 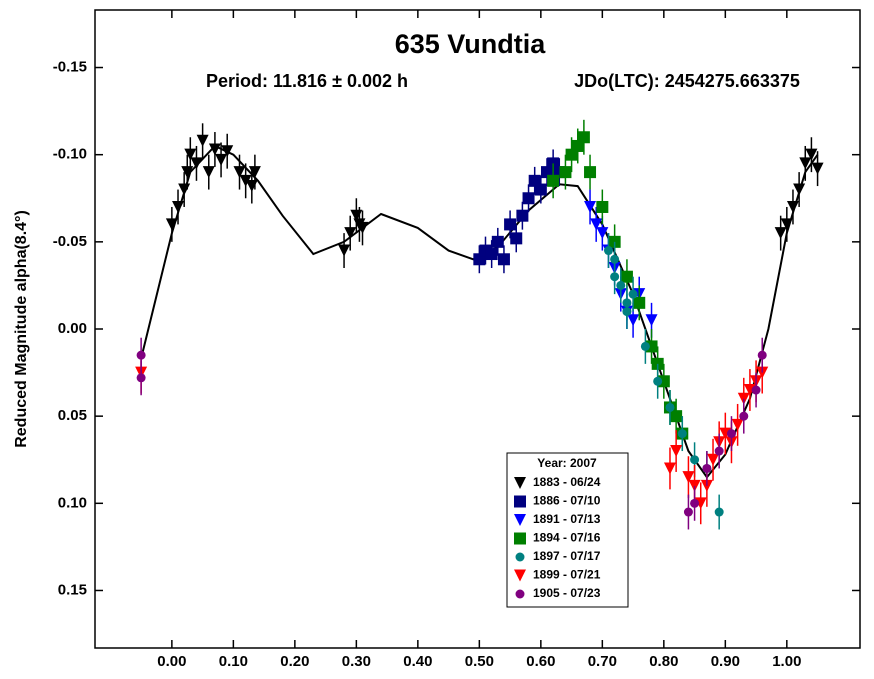 What do you see at coordinates (567, 463) in the screenshot?
I see `legend-title: Year: 2007` at bounding box center [567, 463].